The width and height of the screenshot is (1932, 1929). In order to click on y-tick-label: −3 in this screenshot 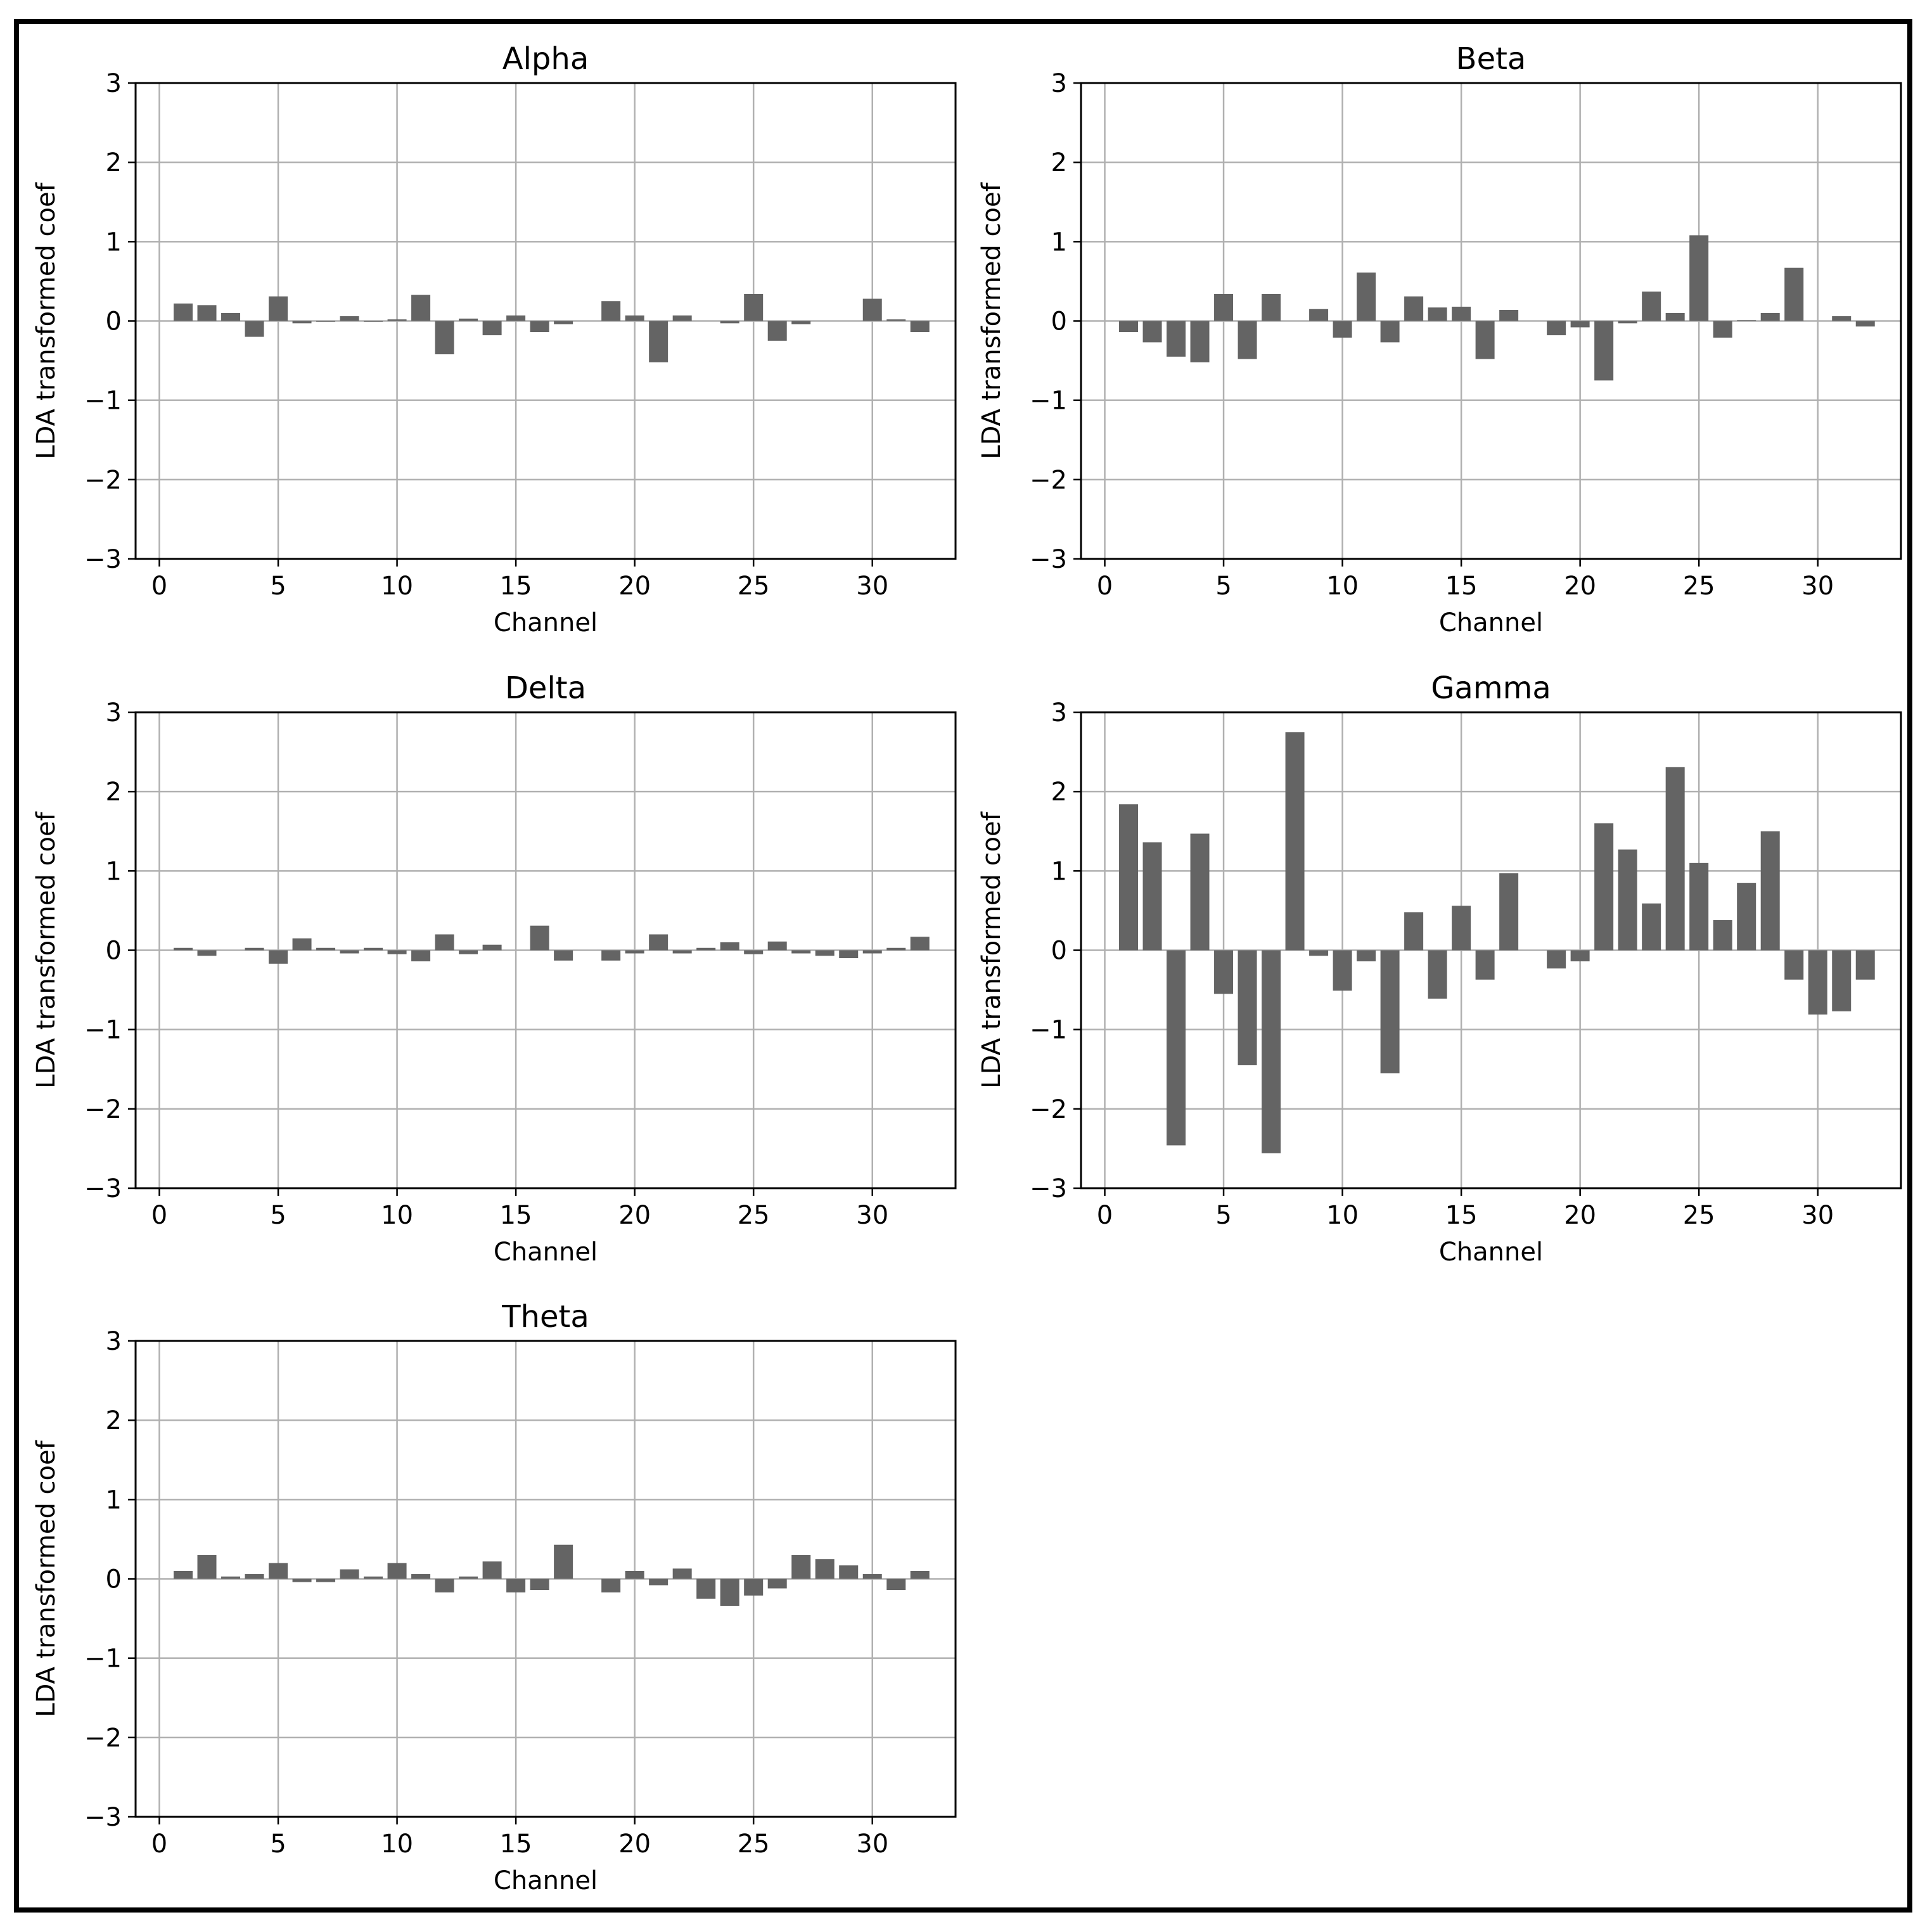, I will do `click(1048, 1188)`.